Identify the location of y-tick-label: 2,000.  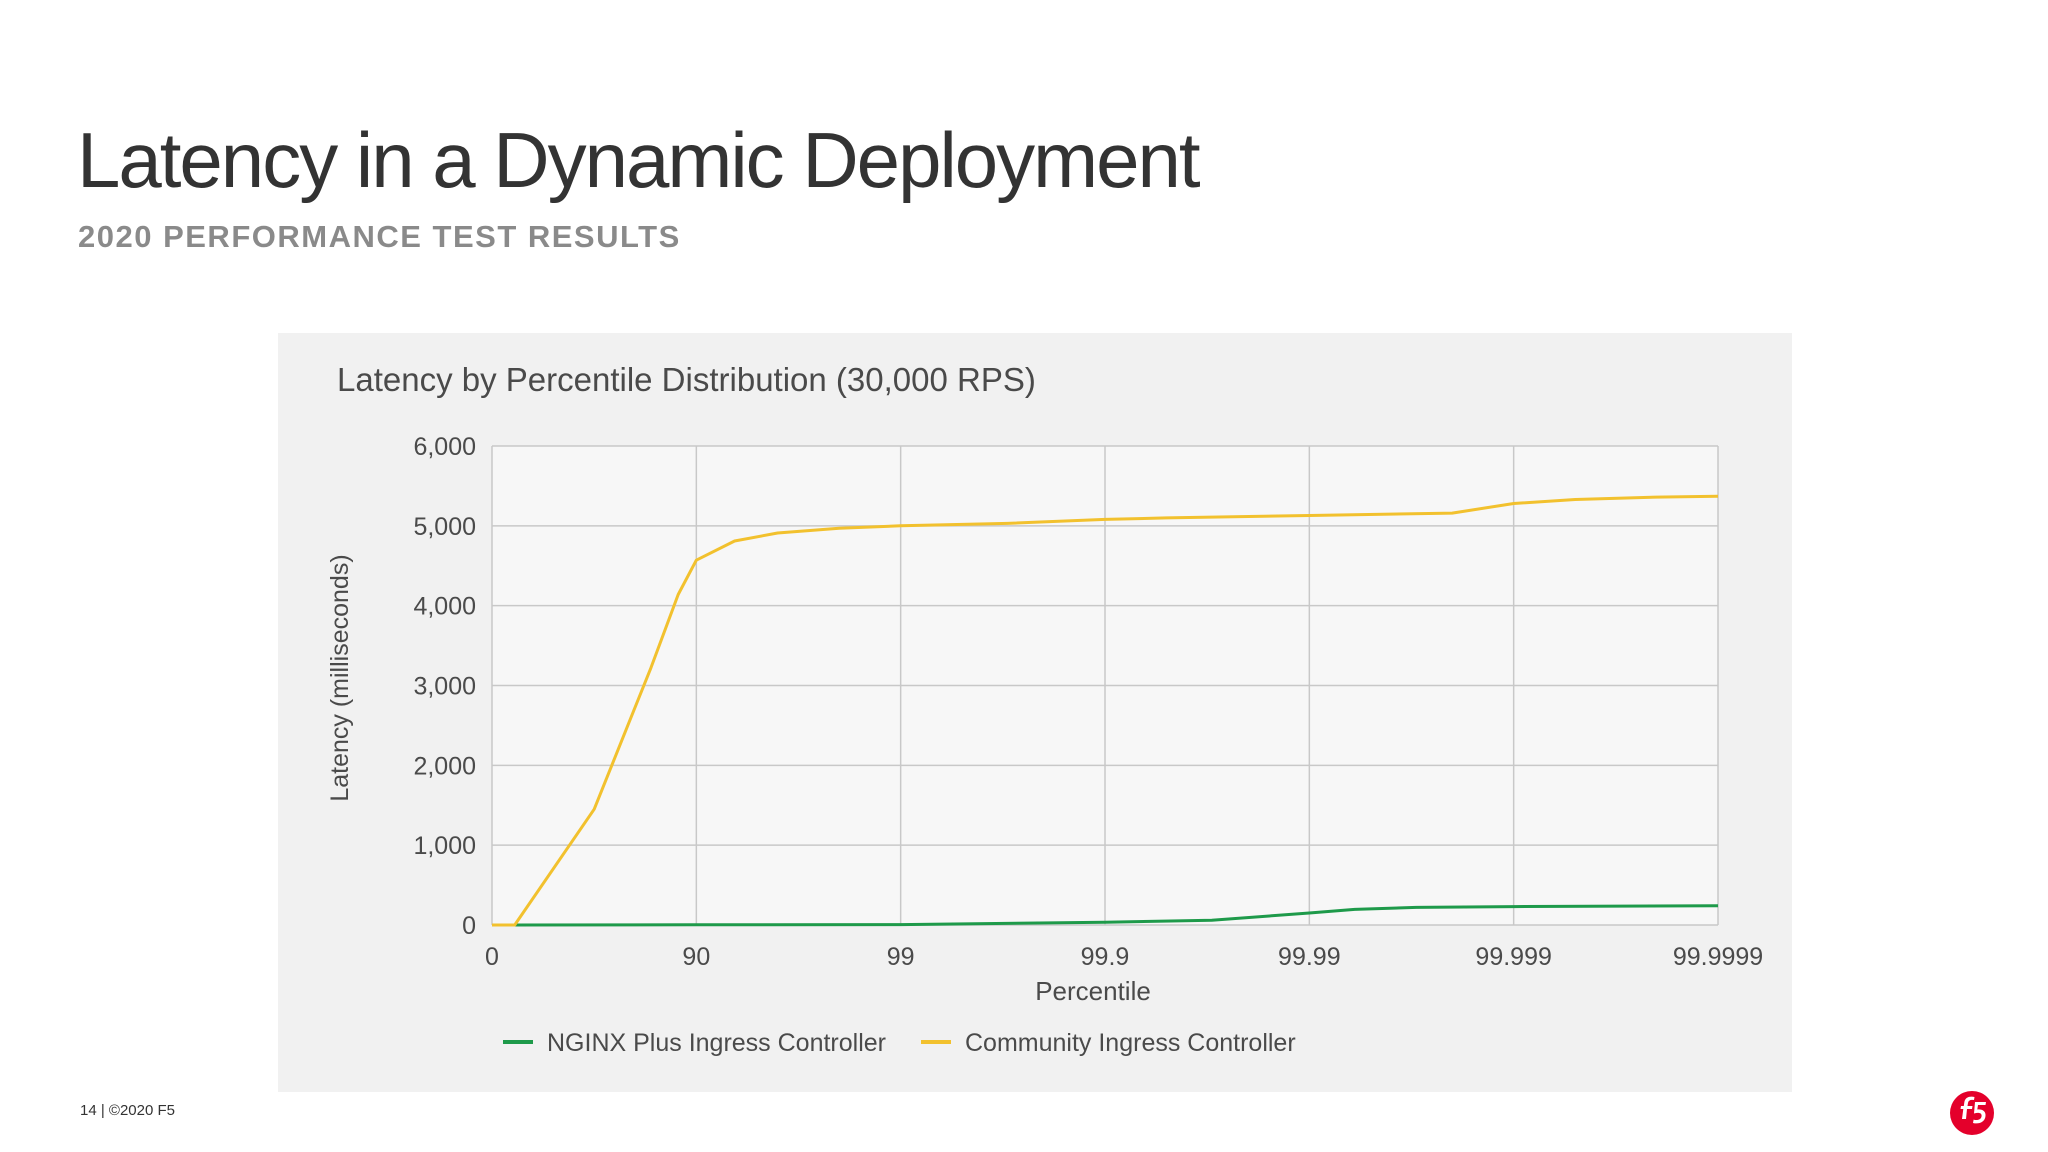
(444, 766).